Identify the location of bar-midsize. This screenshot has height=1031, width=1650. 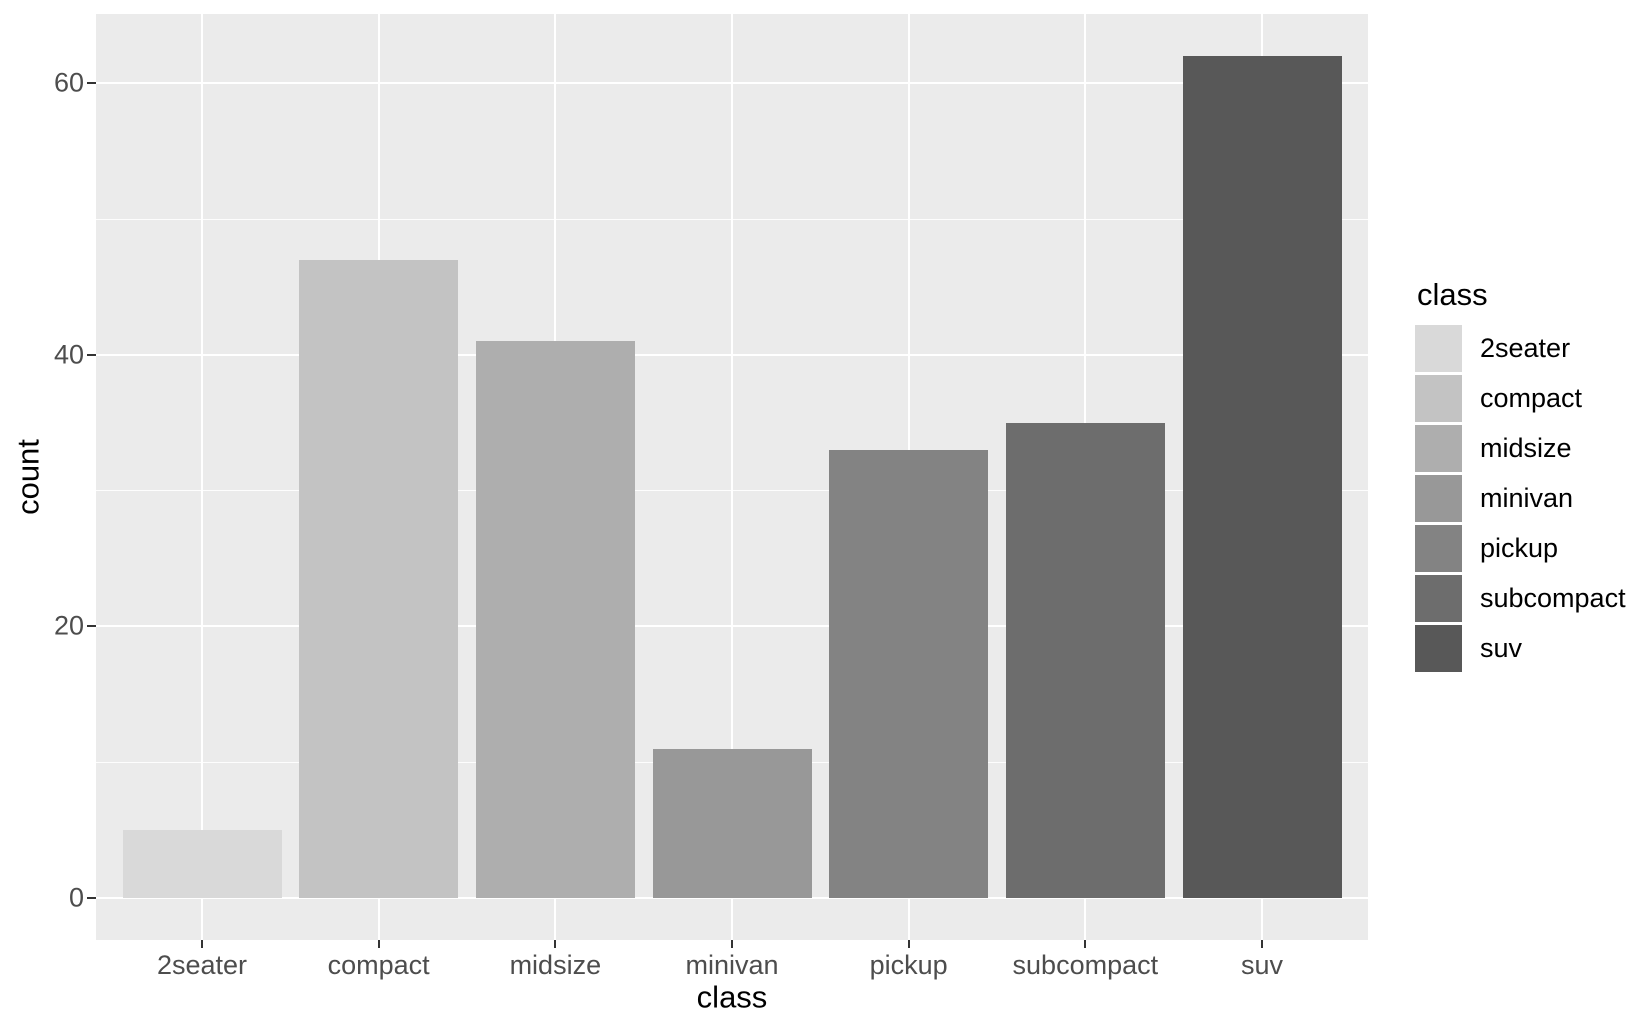
(555, 619).